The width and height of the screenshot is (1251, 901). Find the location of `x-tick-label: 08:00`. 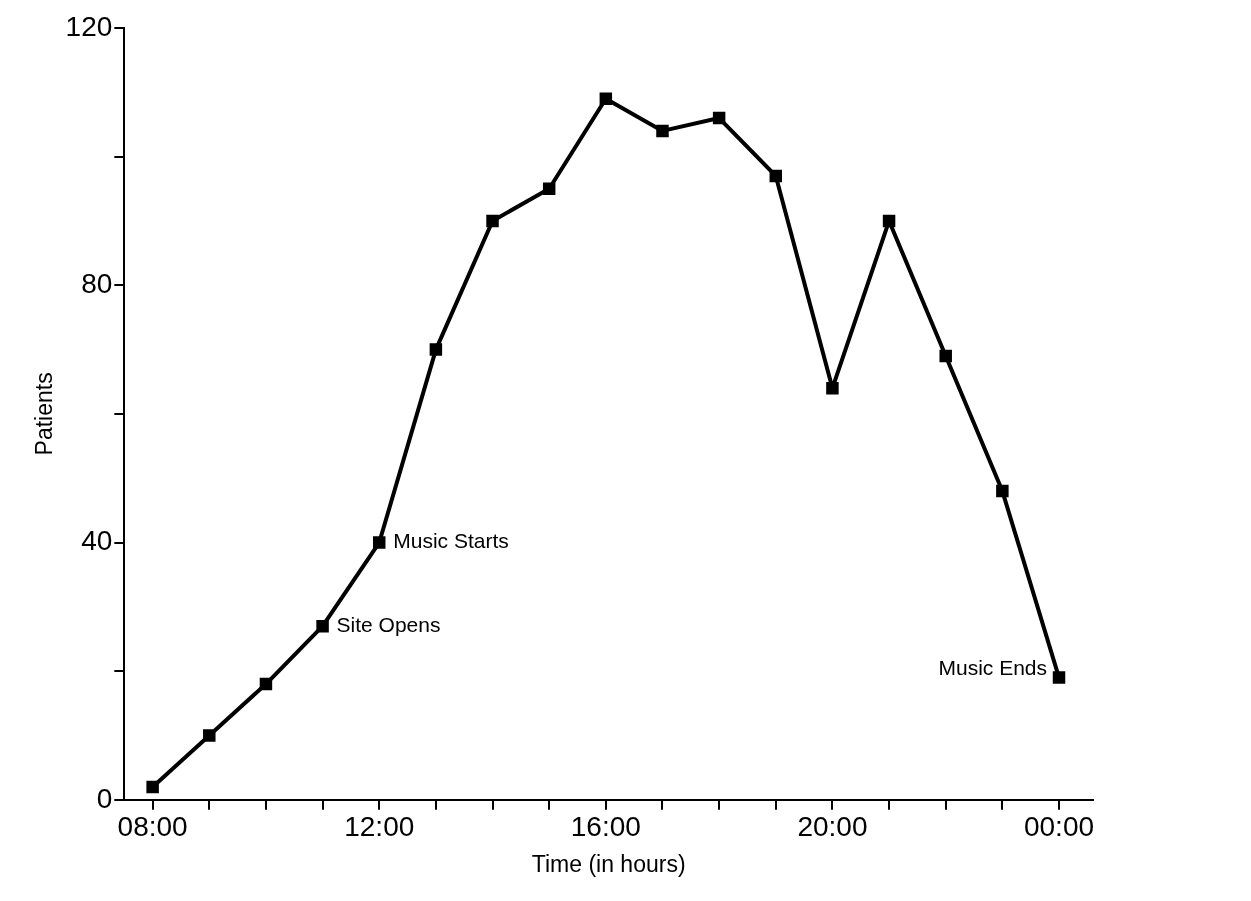

x-tick-label: 08:00 is located at coordinates (152, 827).